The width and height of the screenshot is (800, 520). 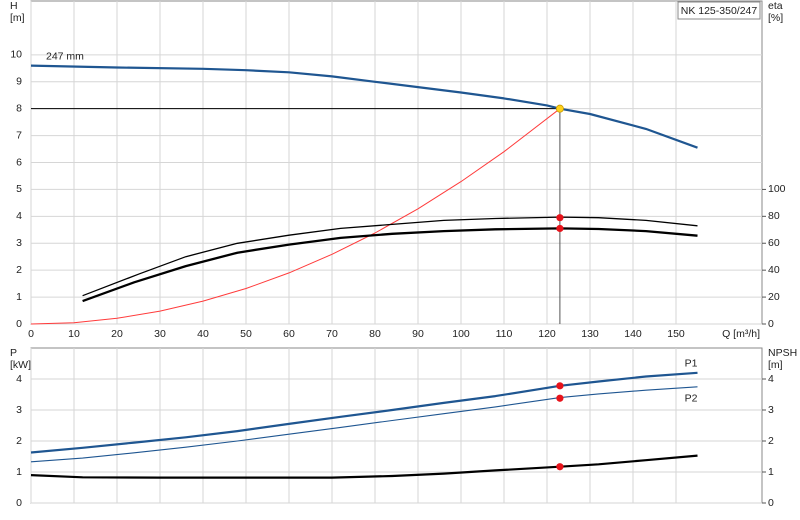 What do you see at coordinates (775, 6) in the screenshot?
I see `y2-axis-label: eta` at bounding box center [775, 6].